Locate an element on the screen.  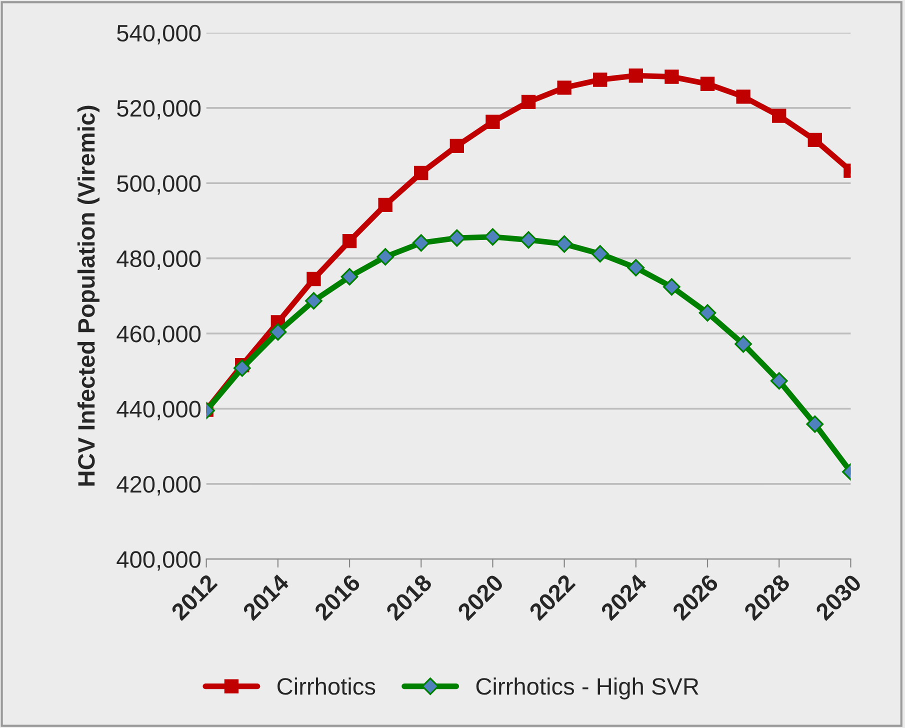
y-tick-label: 440,000 is located at coordinates (158, 410).